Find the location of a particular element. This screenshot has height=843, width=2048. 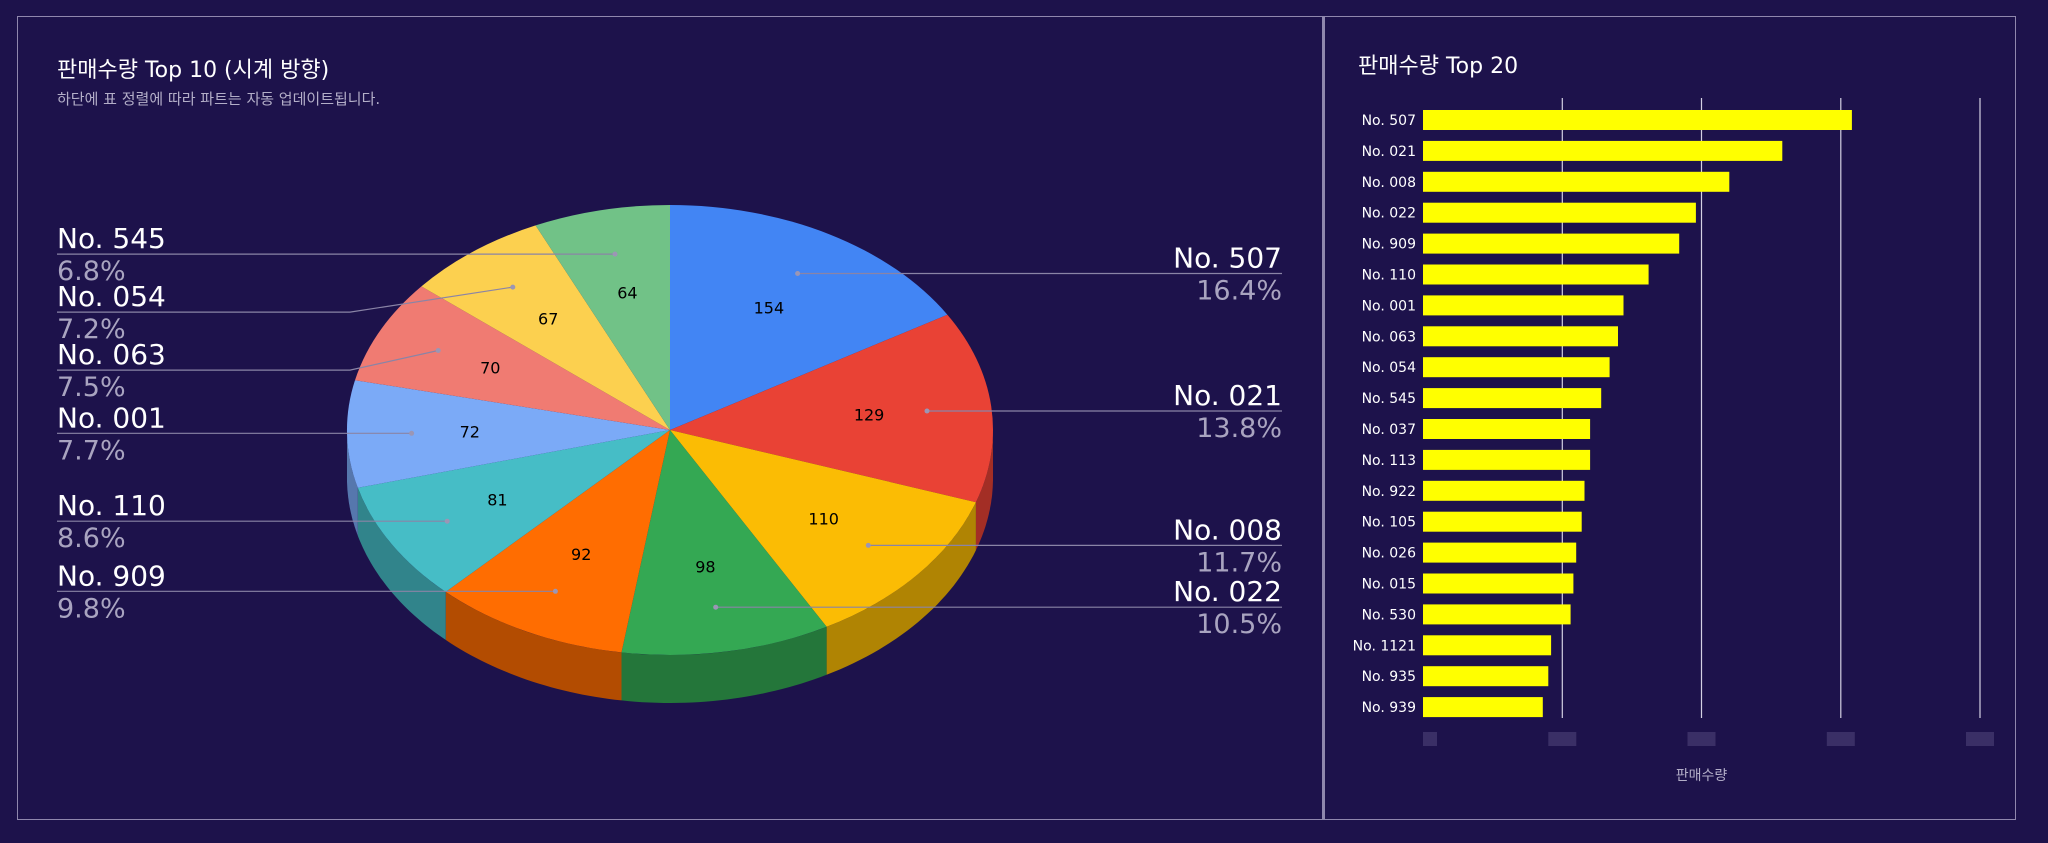

pie-value-label: 129 is located at coordinates (869, 414).